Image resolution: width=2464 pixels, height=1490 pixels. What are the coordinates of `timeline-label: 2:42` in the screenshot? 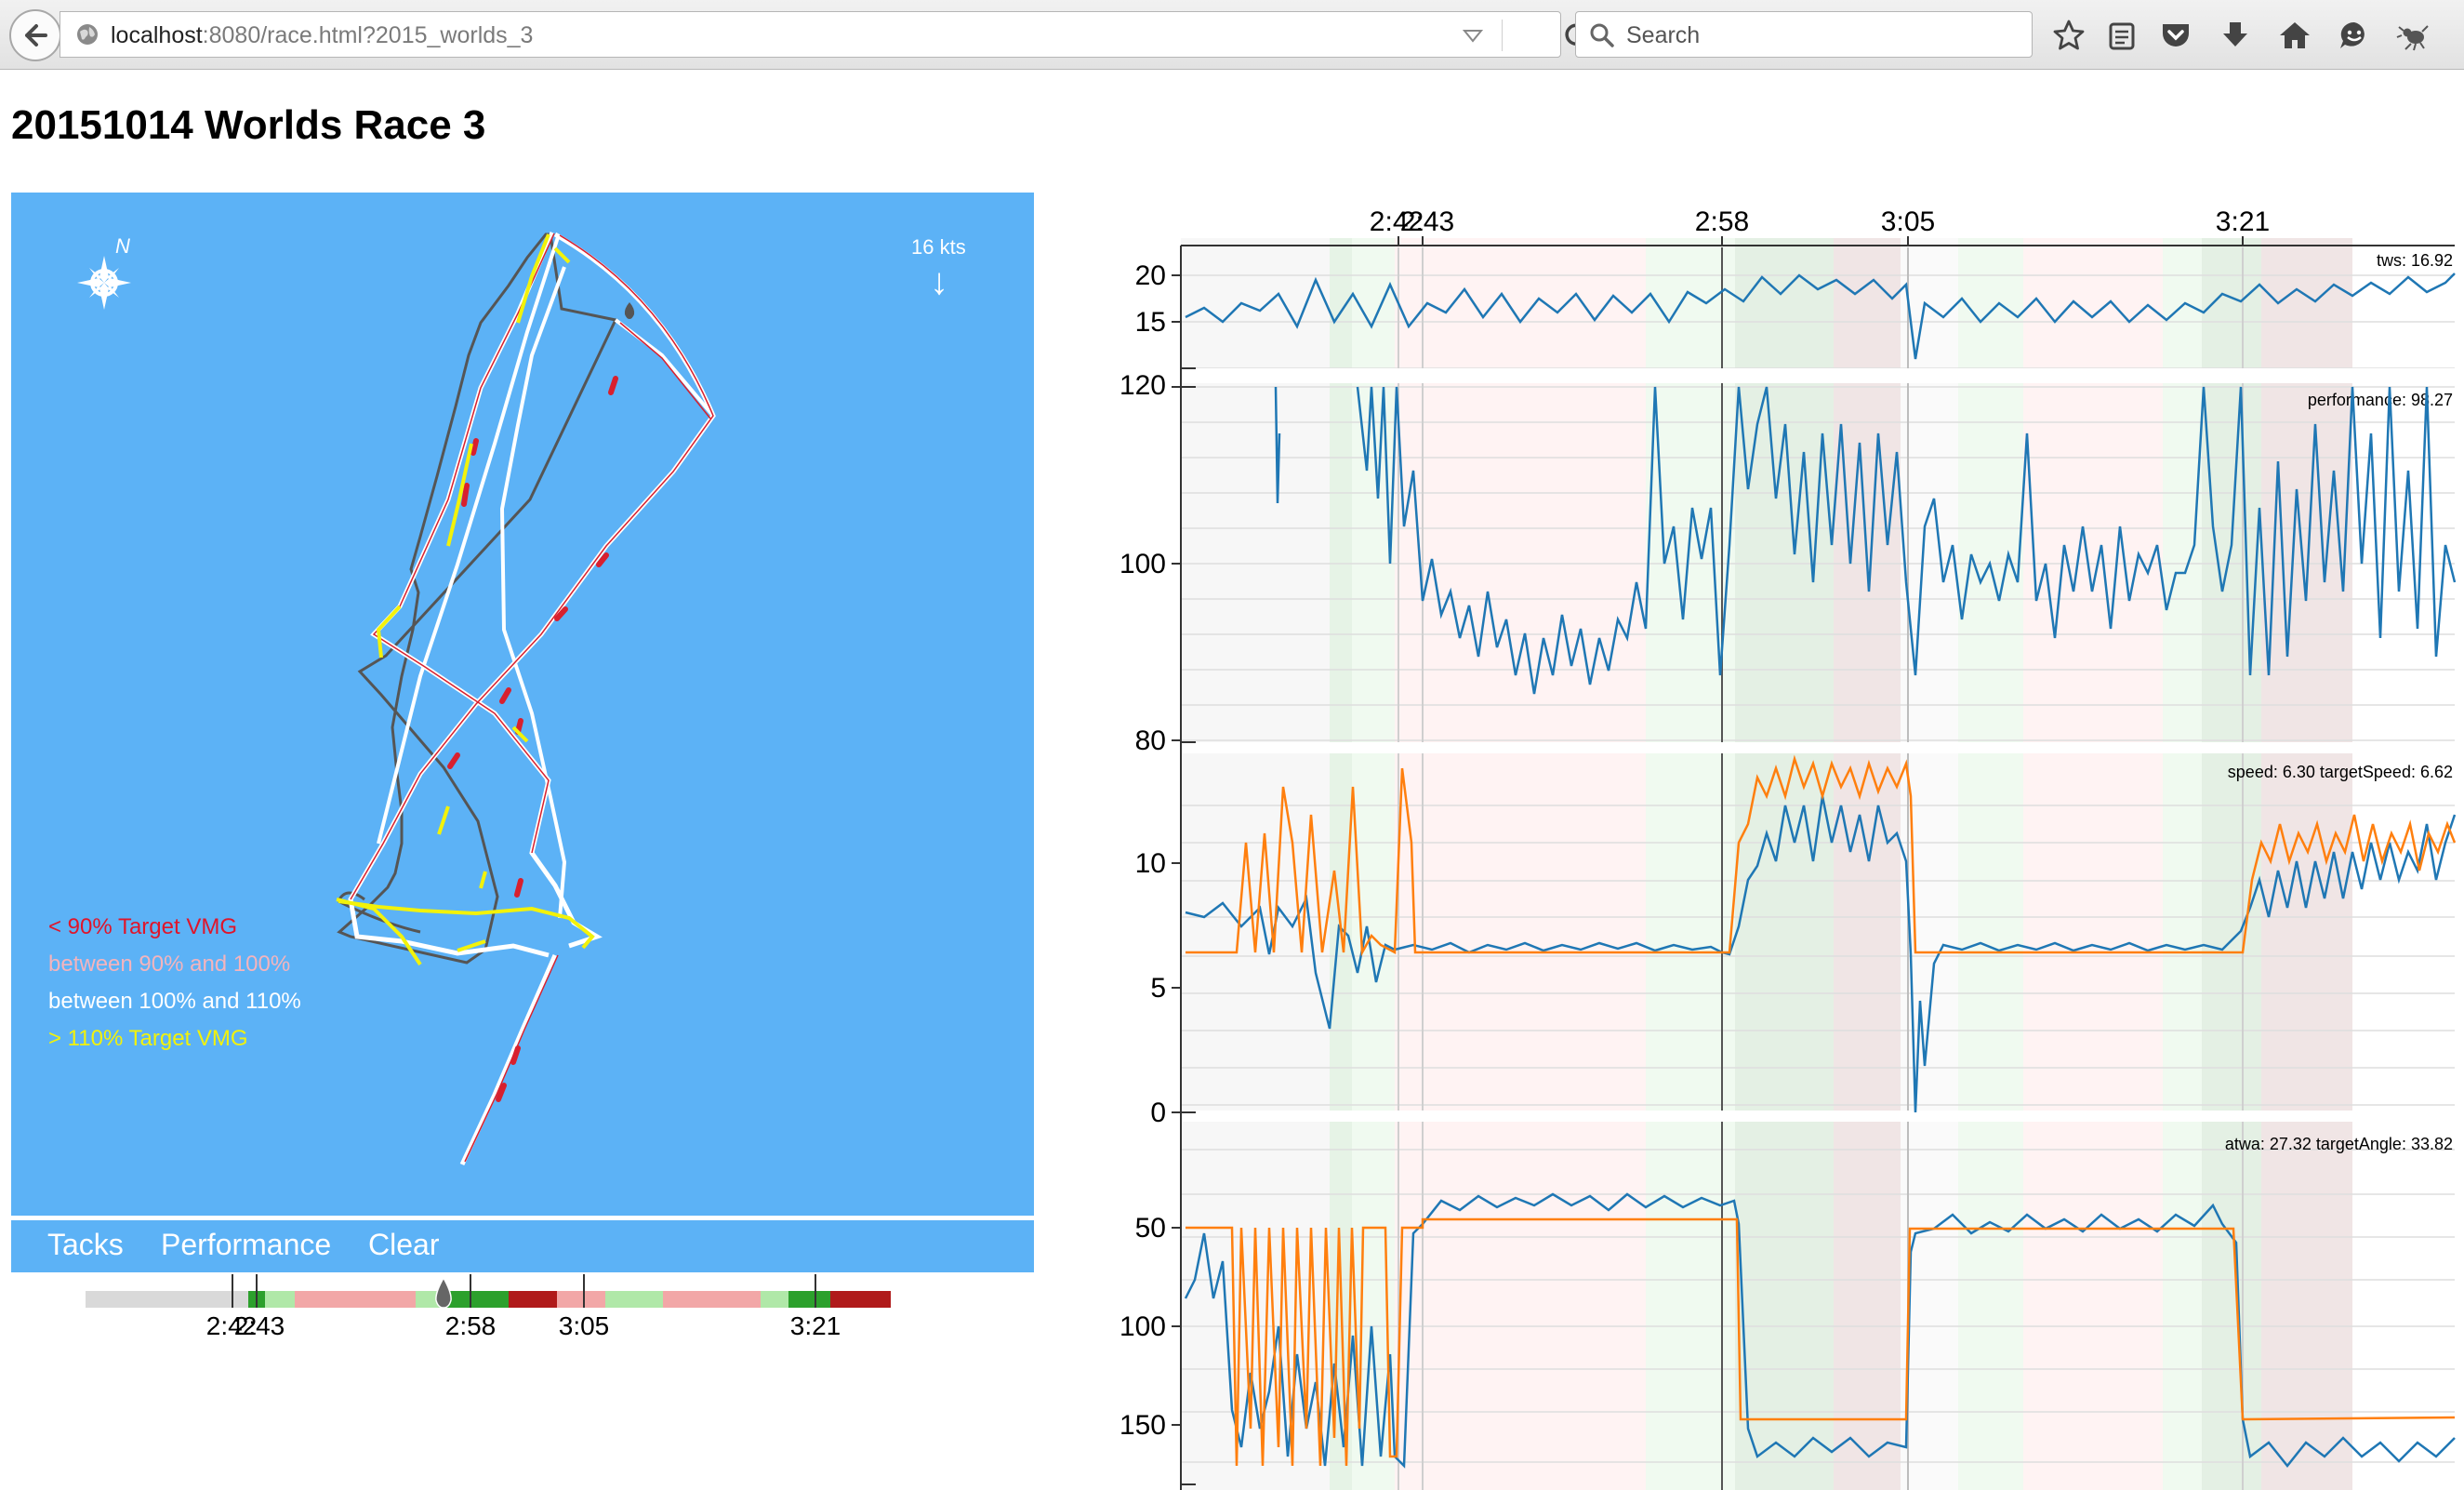 It's located at (232, 1325).